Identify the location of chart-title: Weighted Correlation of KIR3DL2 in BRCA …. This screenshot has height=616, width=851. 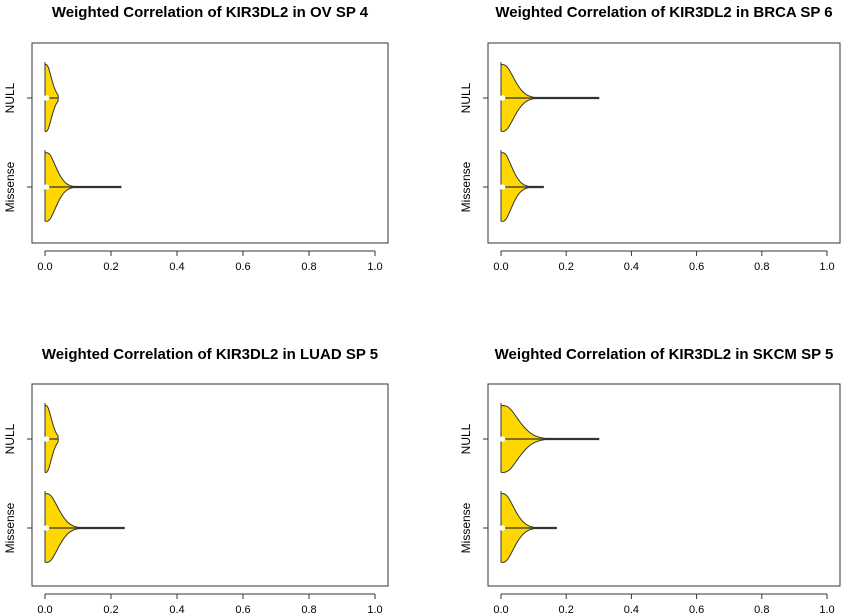
(663, 12).